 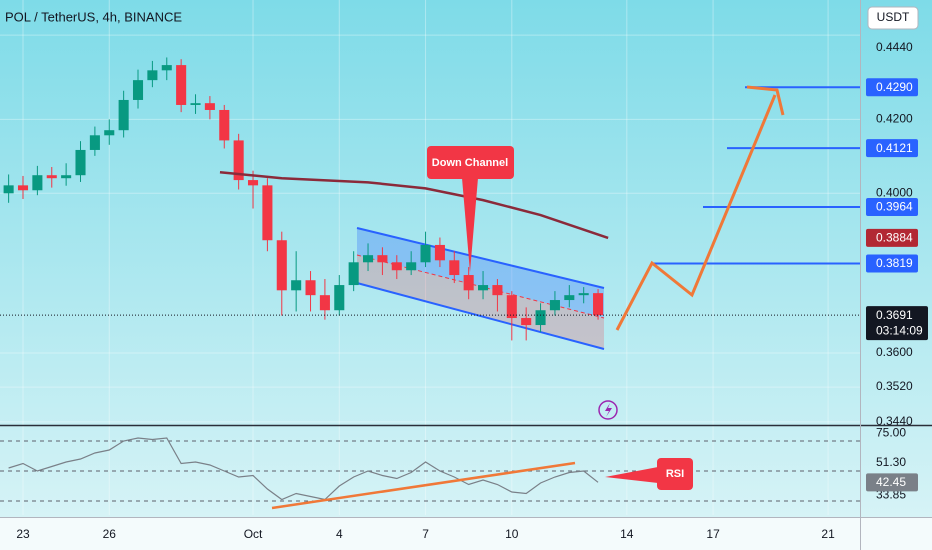 I want to click on x-tick-label: 17, so click(x=713, y=534).